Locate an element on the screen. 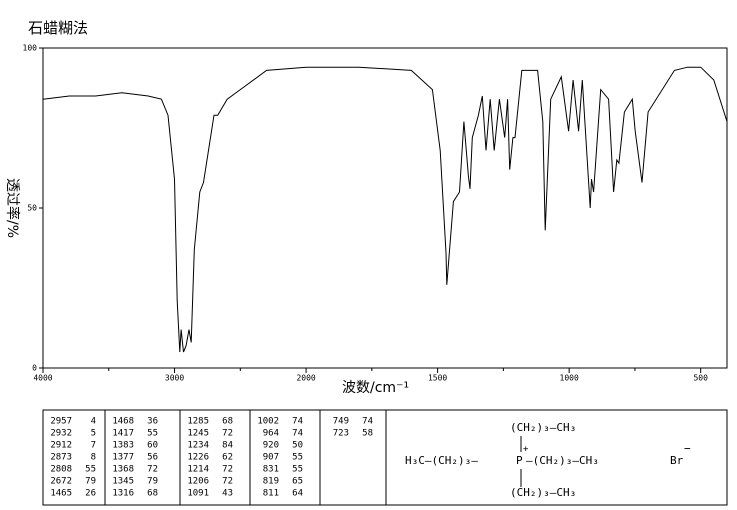  peak-wavenumber: 1285 is located at coordinates (198, 422).